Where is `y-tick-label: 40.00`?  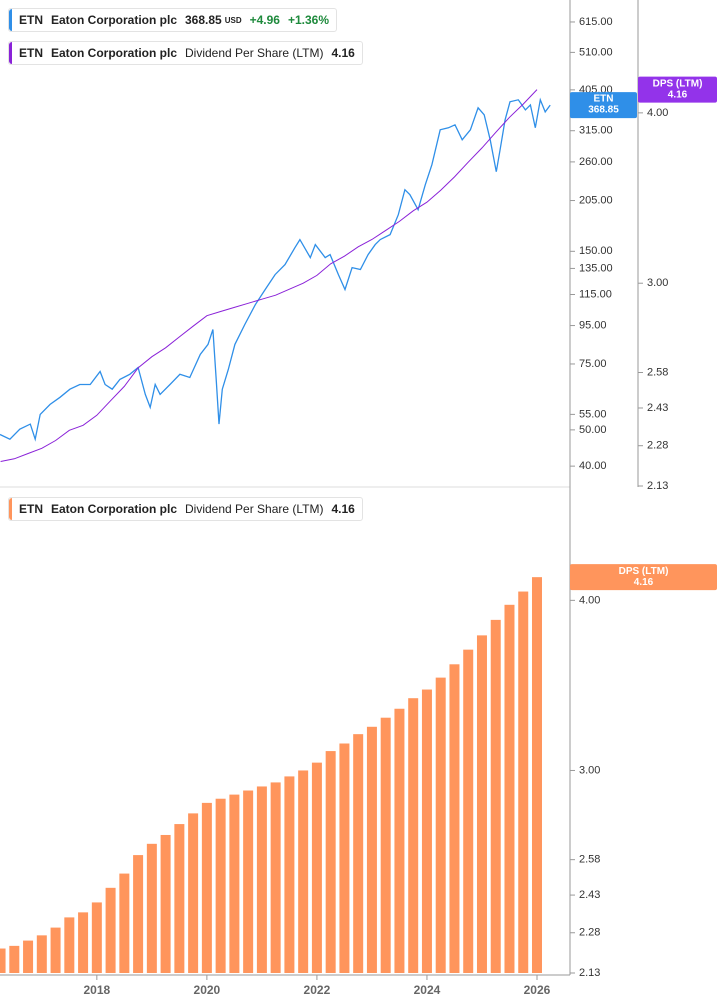
y-tick-label: 40.00 is located at coordinates (593, 466).